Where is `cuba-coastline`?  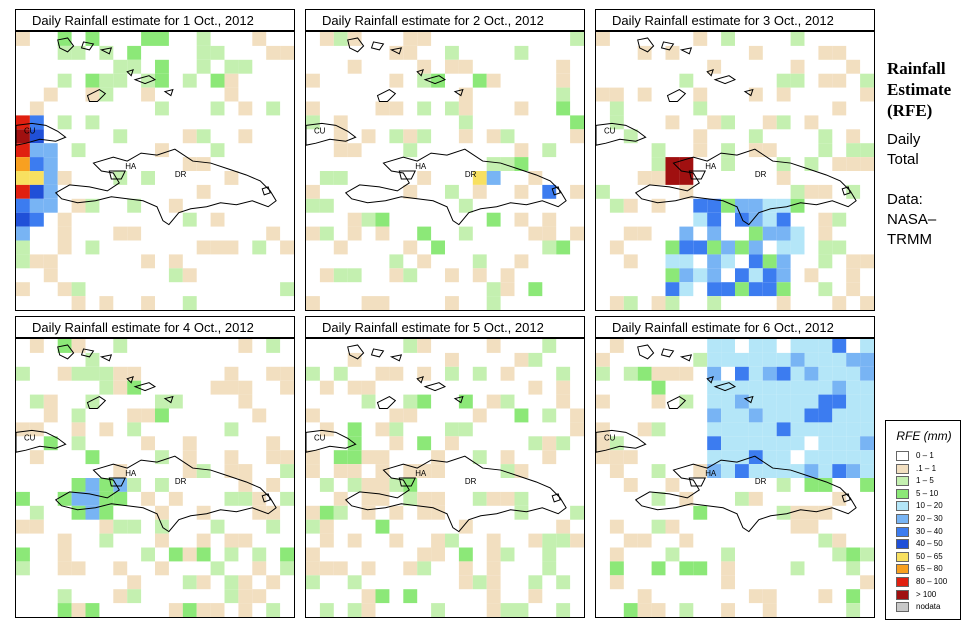 cuba-coastline is located at coordinates (41, 441).